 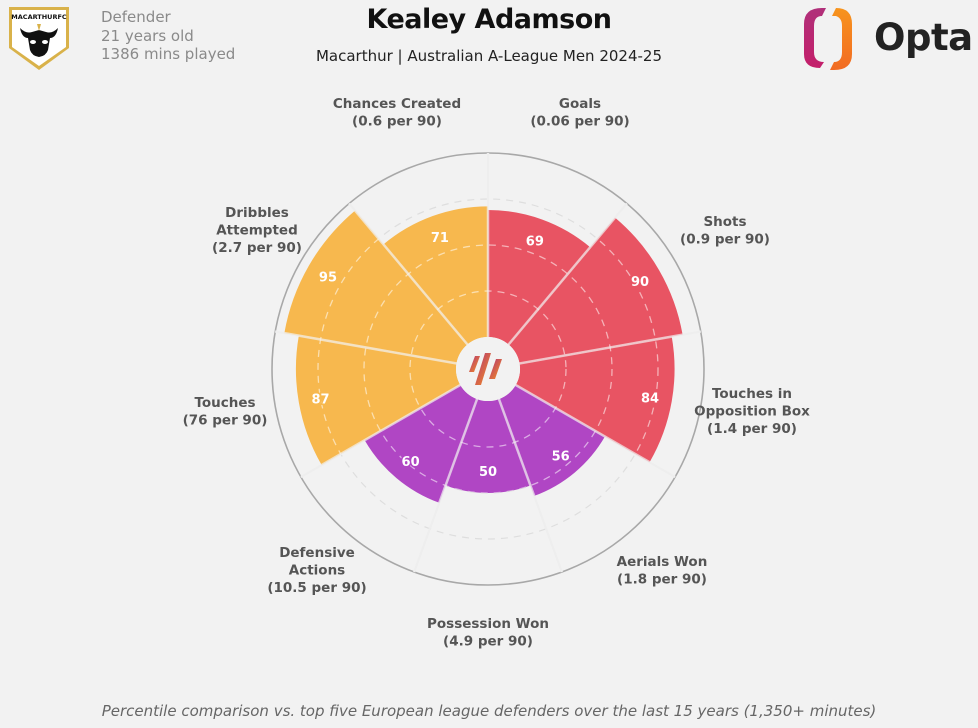 I want to click on value-label: 84, so click(x=650, y=399).